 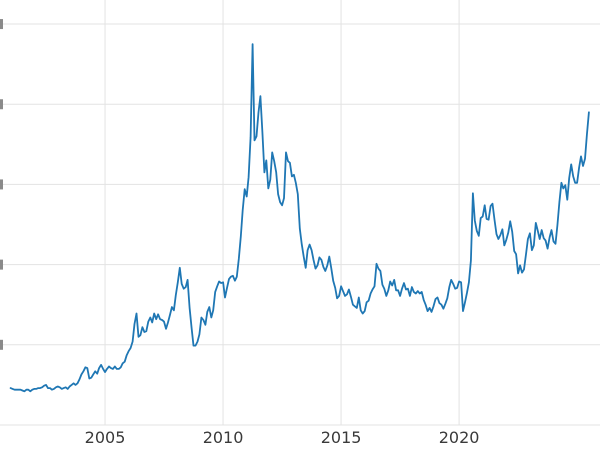 I want to click on x-tick-label: 2005, so click(x=105, y=437).